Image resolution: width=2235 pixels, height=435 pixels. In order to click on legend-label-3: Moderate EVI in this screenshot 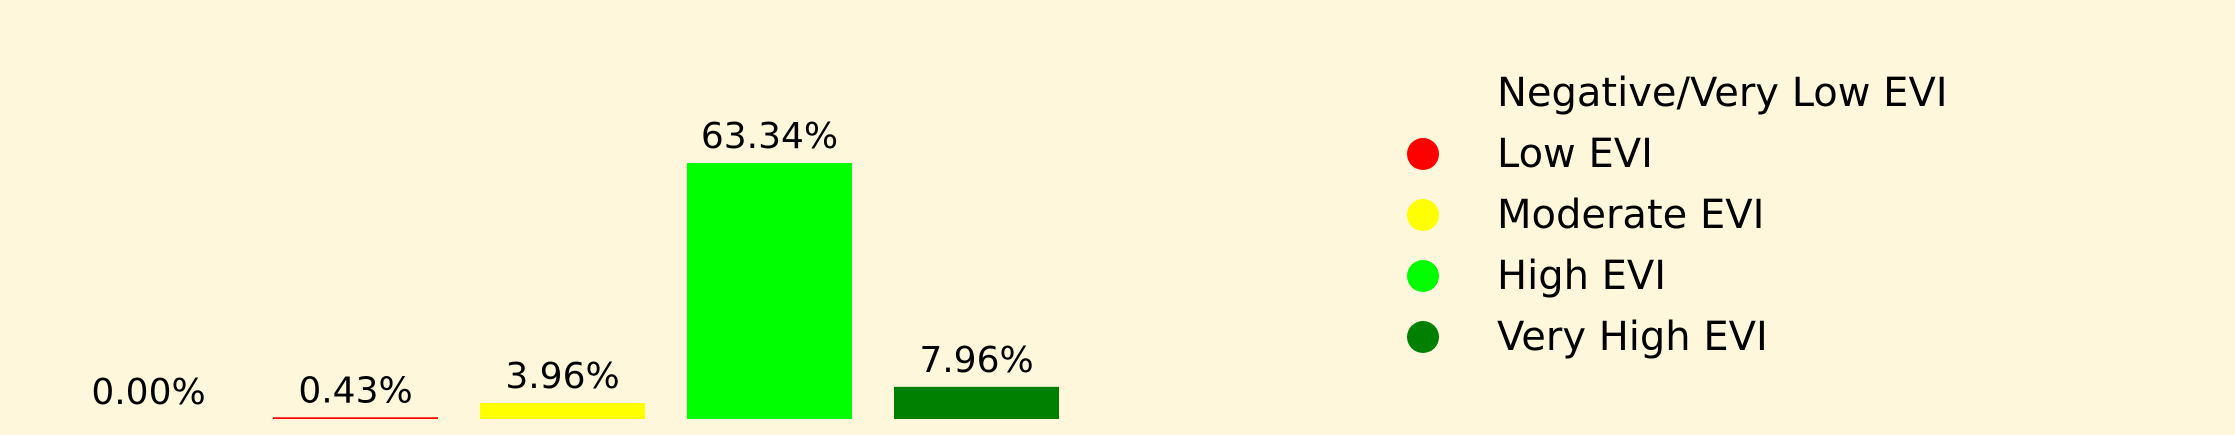, I will do `click(1631, 214)`.